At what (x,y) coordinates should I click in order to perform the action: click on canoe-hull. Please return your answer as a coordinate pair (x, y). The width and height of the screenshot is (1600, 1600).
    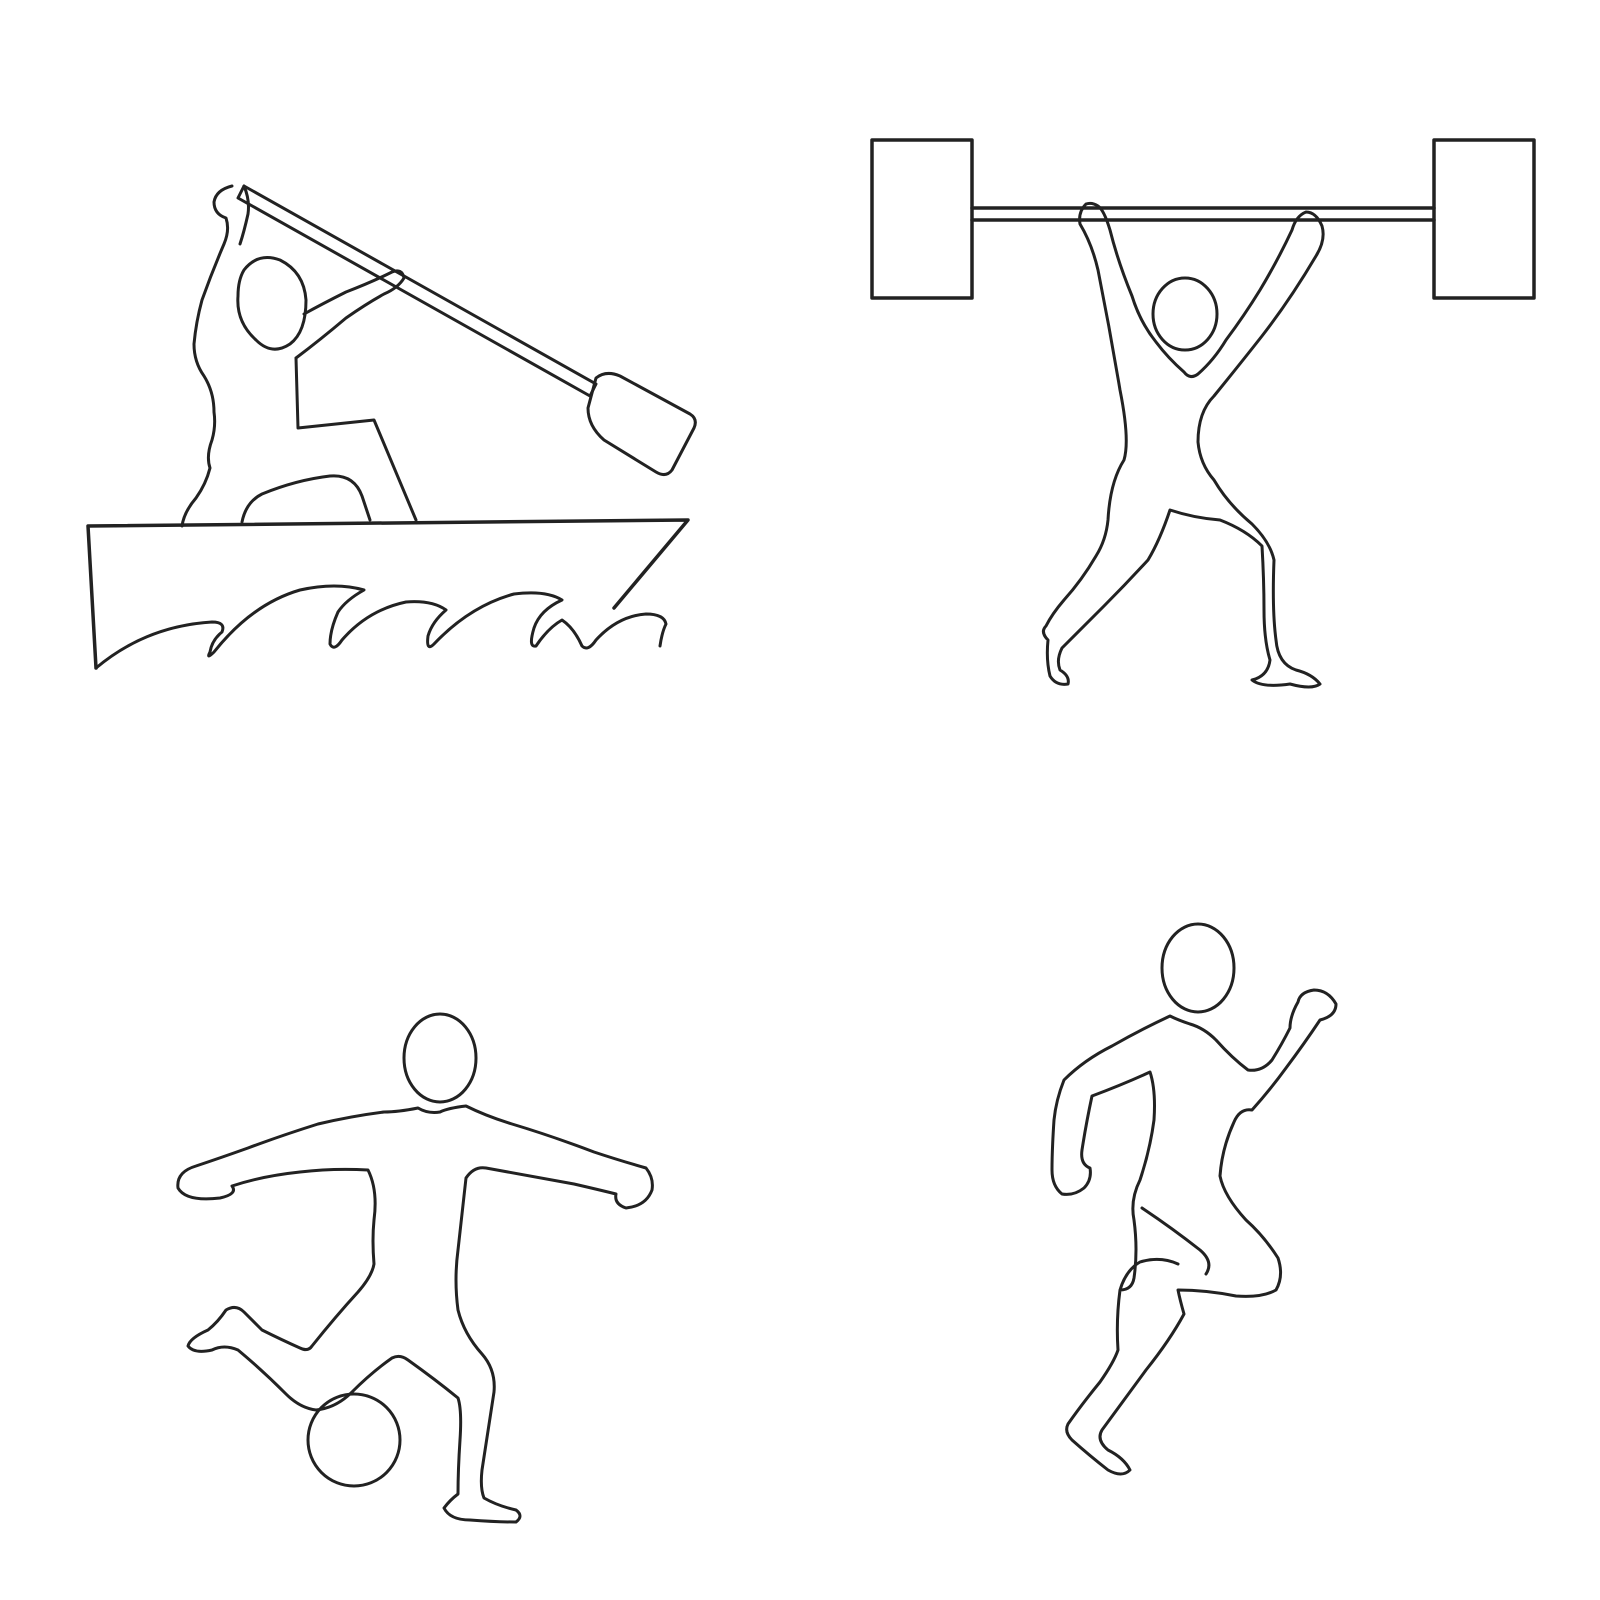
    Looking at the image, I should click on (388, 594).